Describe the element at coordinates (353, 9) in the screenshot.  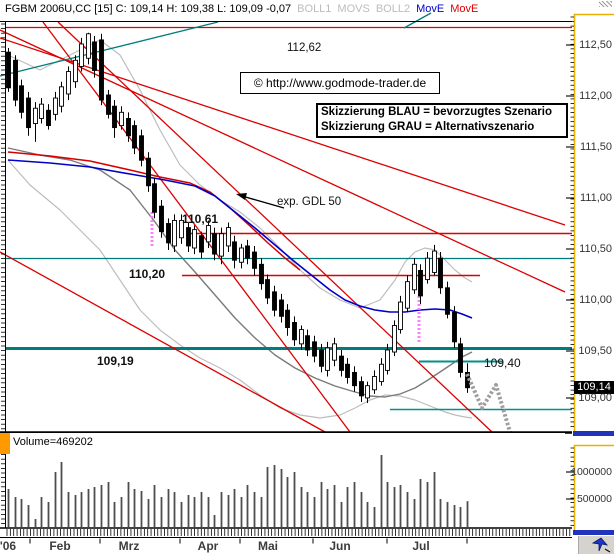
I see `indicator-movs: MOVS` at that location.